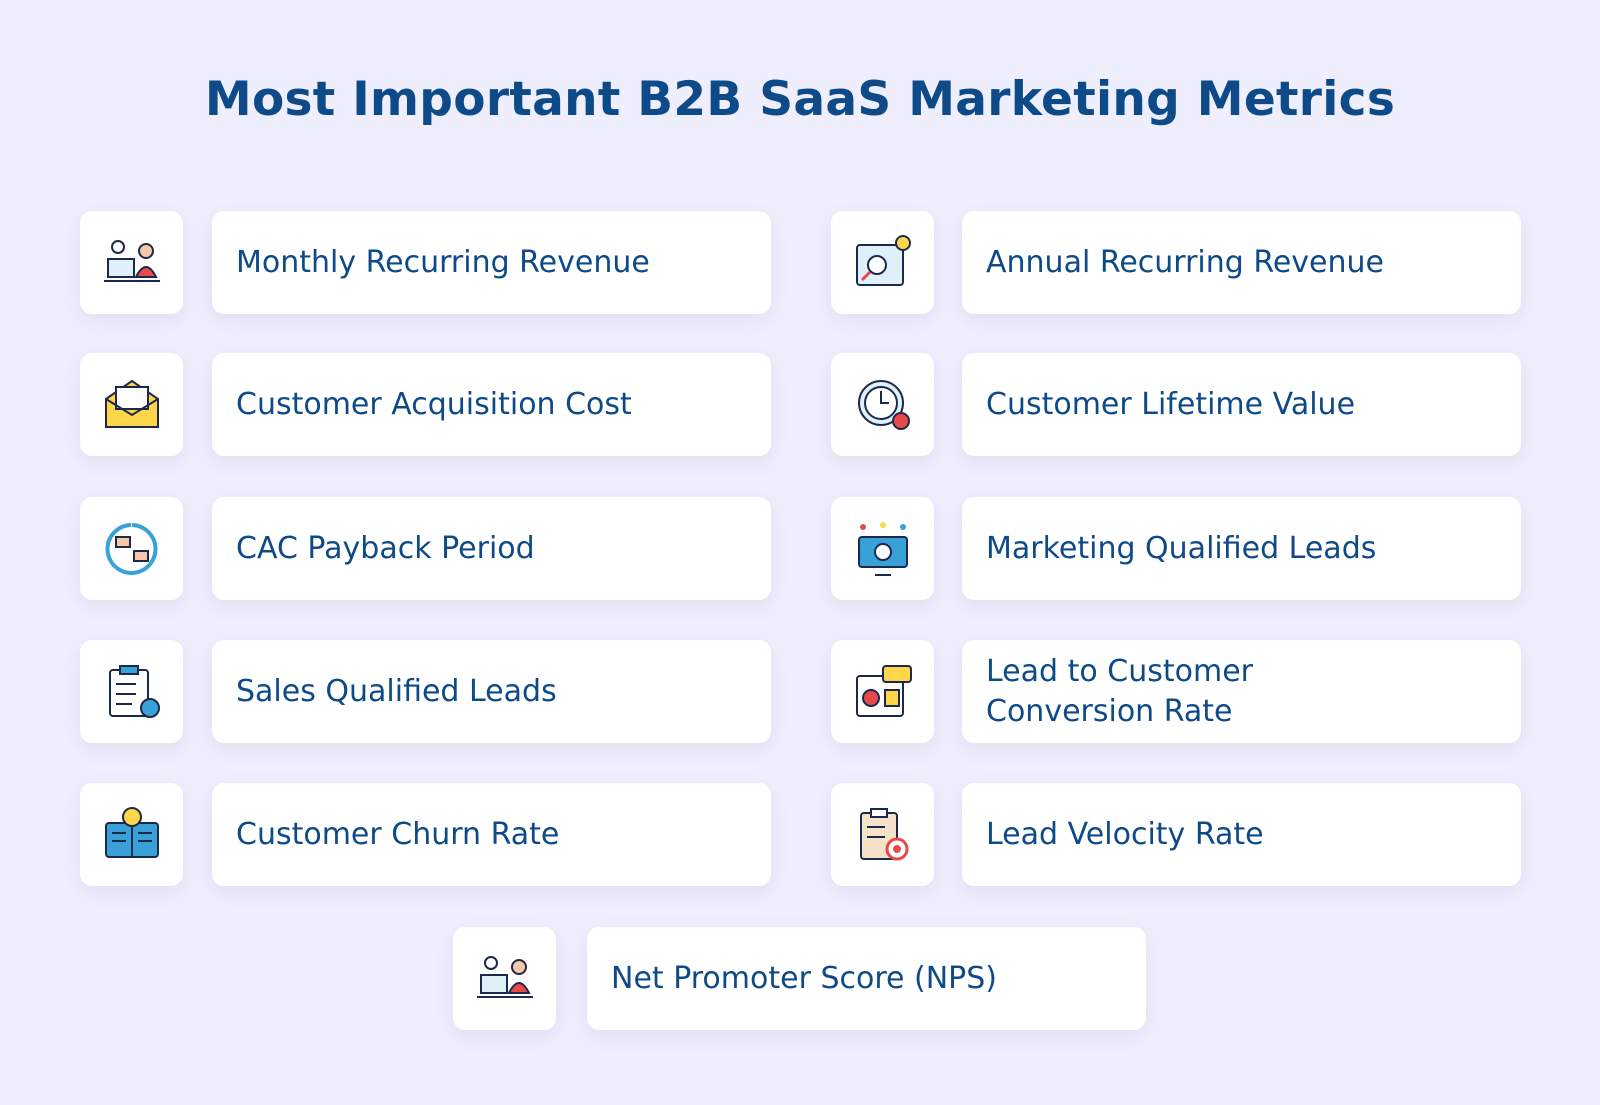 The image size is (1600, 1105). I want to click on label-line: Lead Velocity Rate, so click(1125, 834).